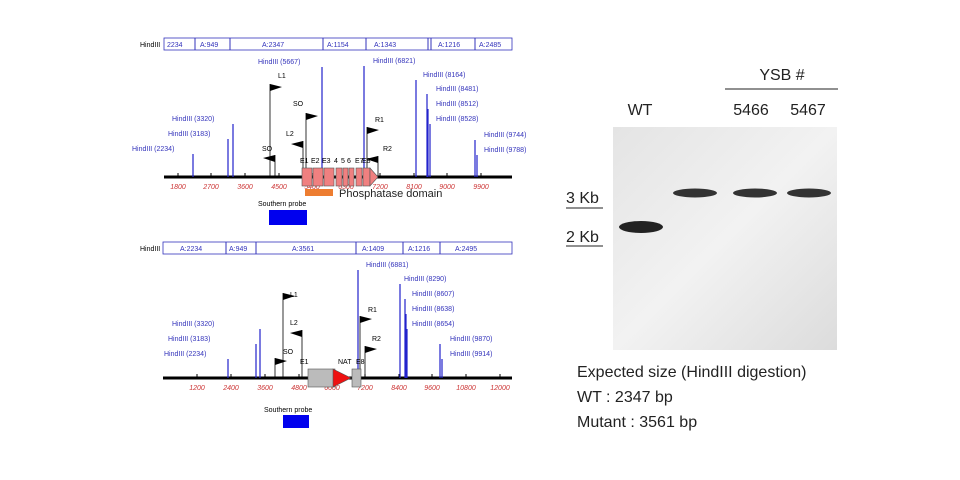 The width and height of the screenshot is (960, 480). Describe the element at coordinates (312, 187) in the screenshot. I see `axis-label: 5400` at that location.